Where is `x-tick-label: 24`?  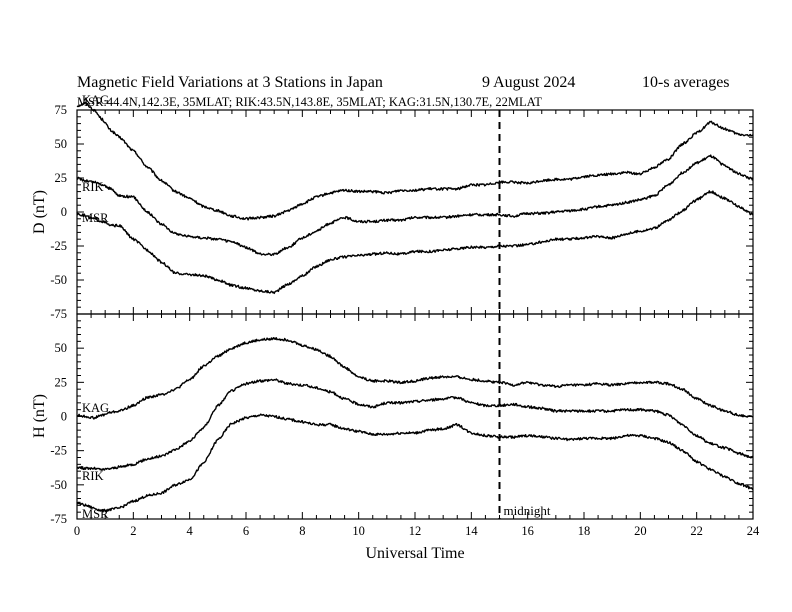 x-tick-label: 24 is located at coordinates (753, 531).